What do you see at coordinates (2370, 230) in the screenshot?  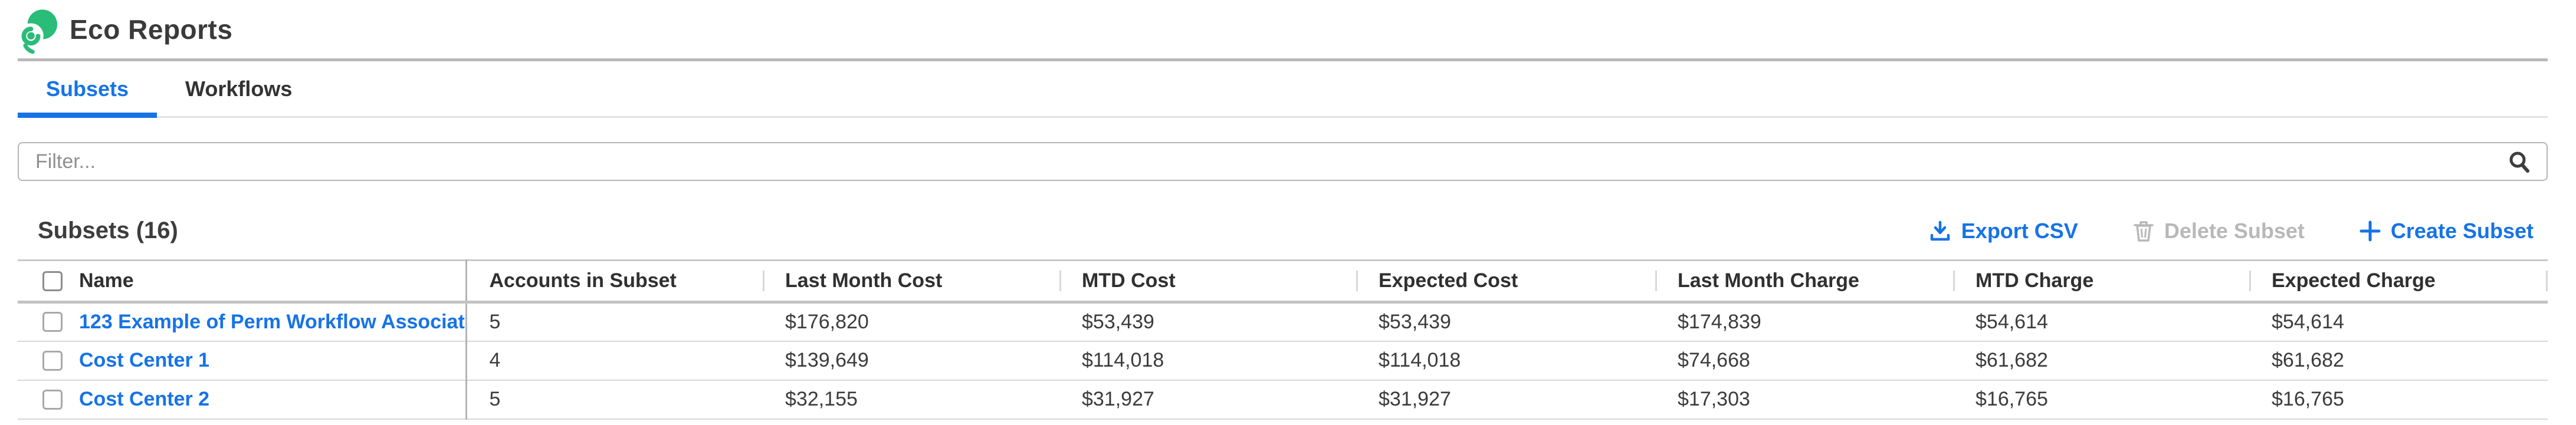 I see `plus-icon` at bounding box center [2370, 230].